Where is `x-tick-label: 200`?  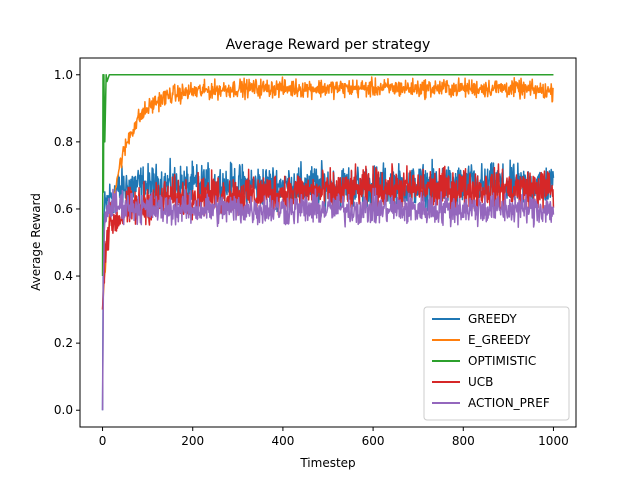 x-tick-label: 200 is located at coordinates (192, 441).